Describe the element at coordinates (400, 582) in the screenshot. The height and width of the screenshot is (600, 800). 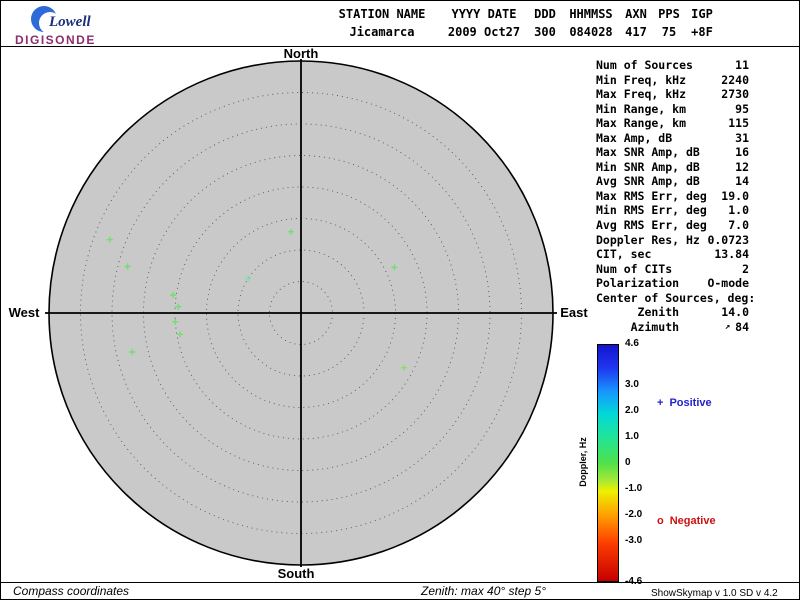
I see `footer-divider` at that location.